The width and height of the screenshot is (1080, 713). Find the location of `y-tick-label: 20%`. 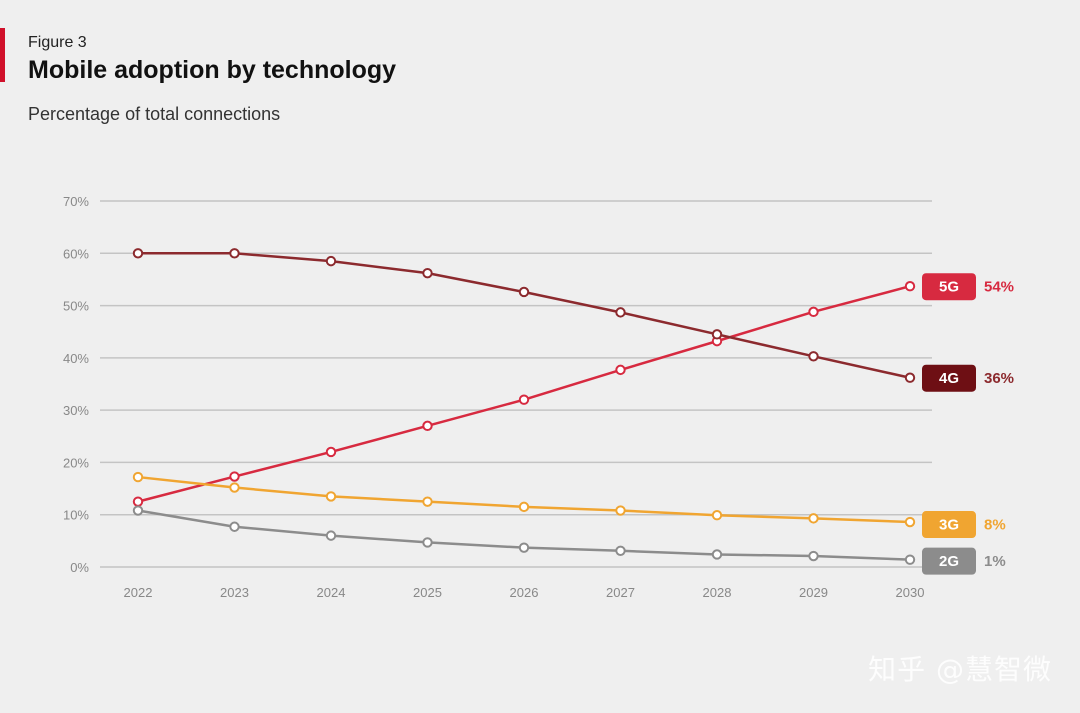

y-tick-label: 20% is located at coordinates (76, 462).